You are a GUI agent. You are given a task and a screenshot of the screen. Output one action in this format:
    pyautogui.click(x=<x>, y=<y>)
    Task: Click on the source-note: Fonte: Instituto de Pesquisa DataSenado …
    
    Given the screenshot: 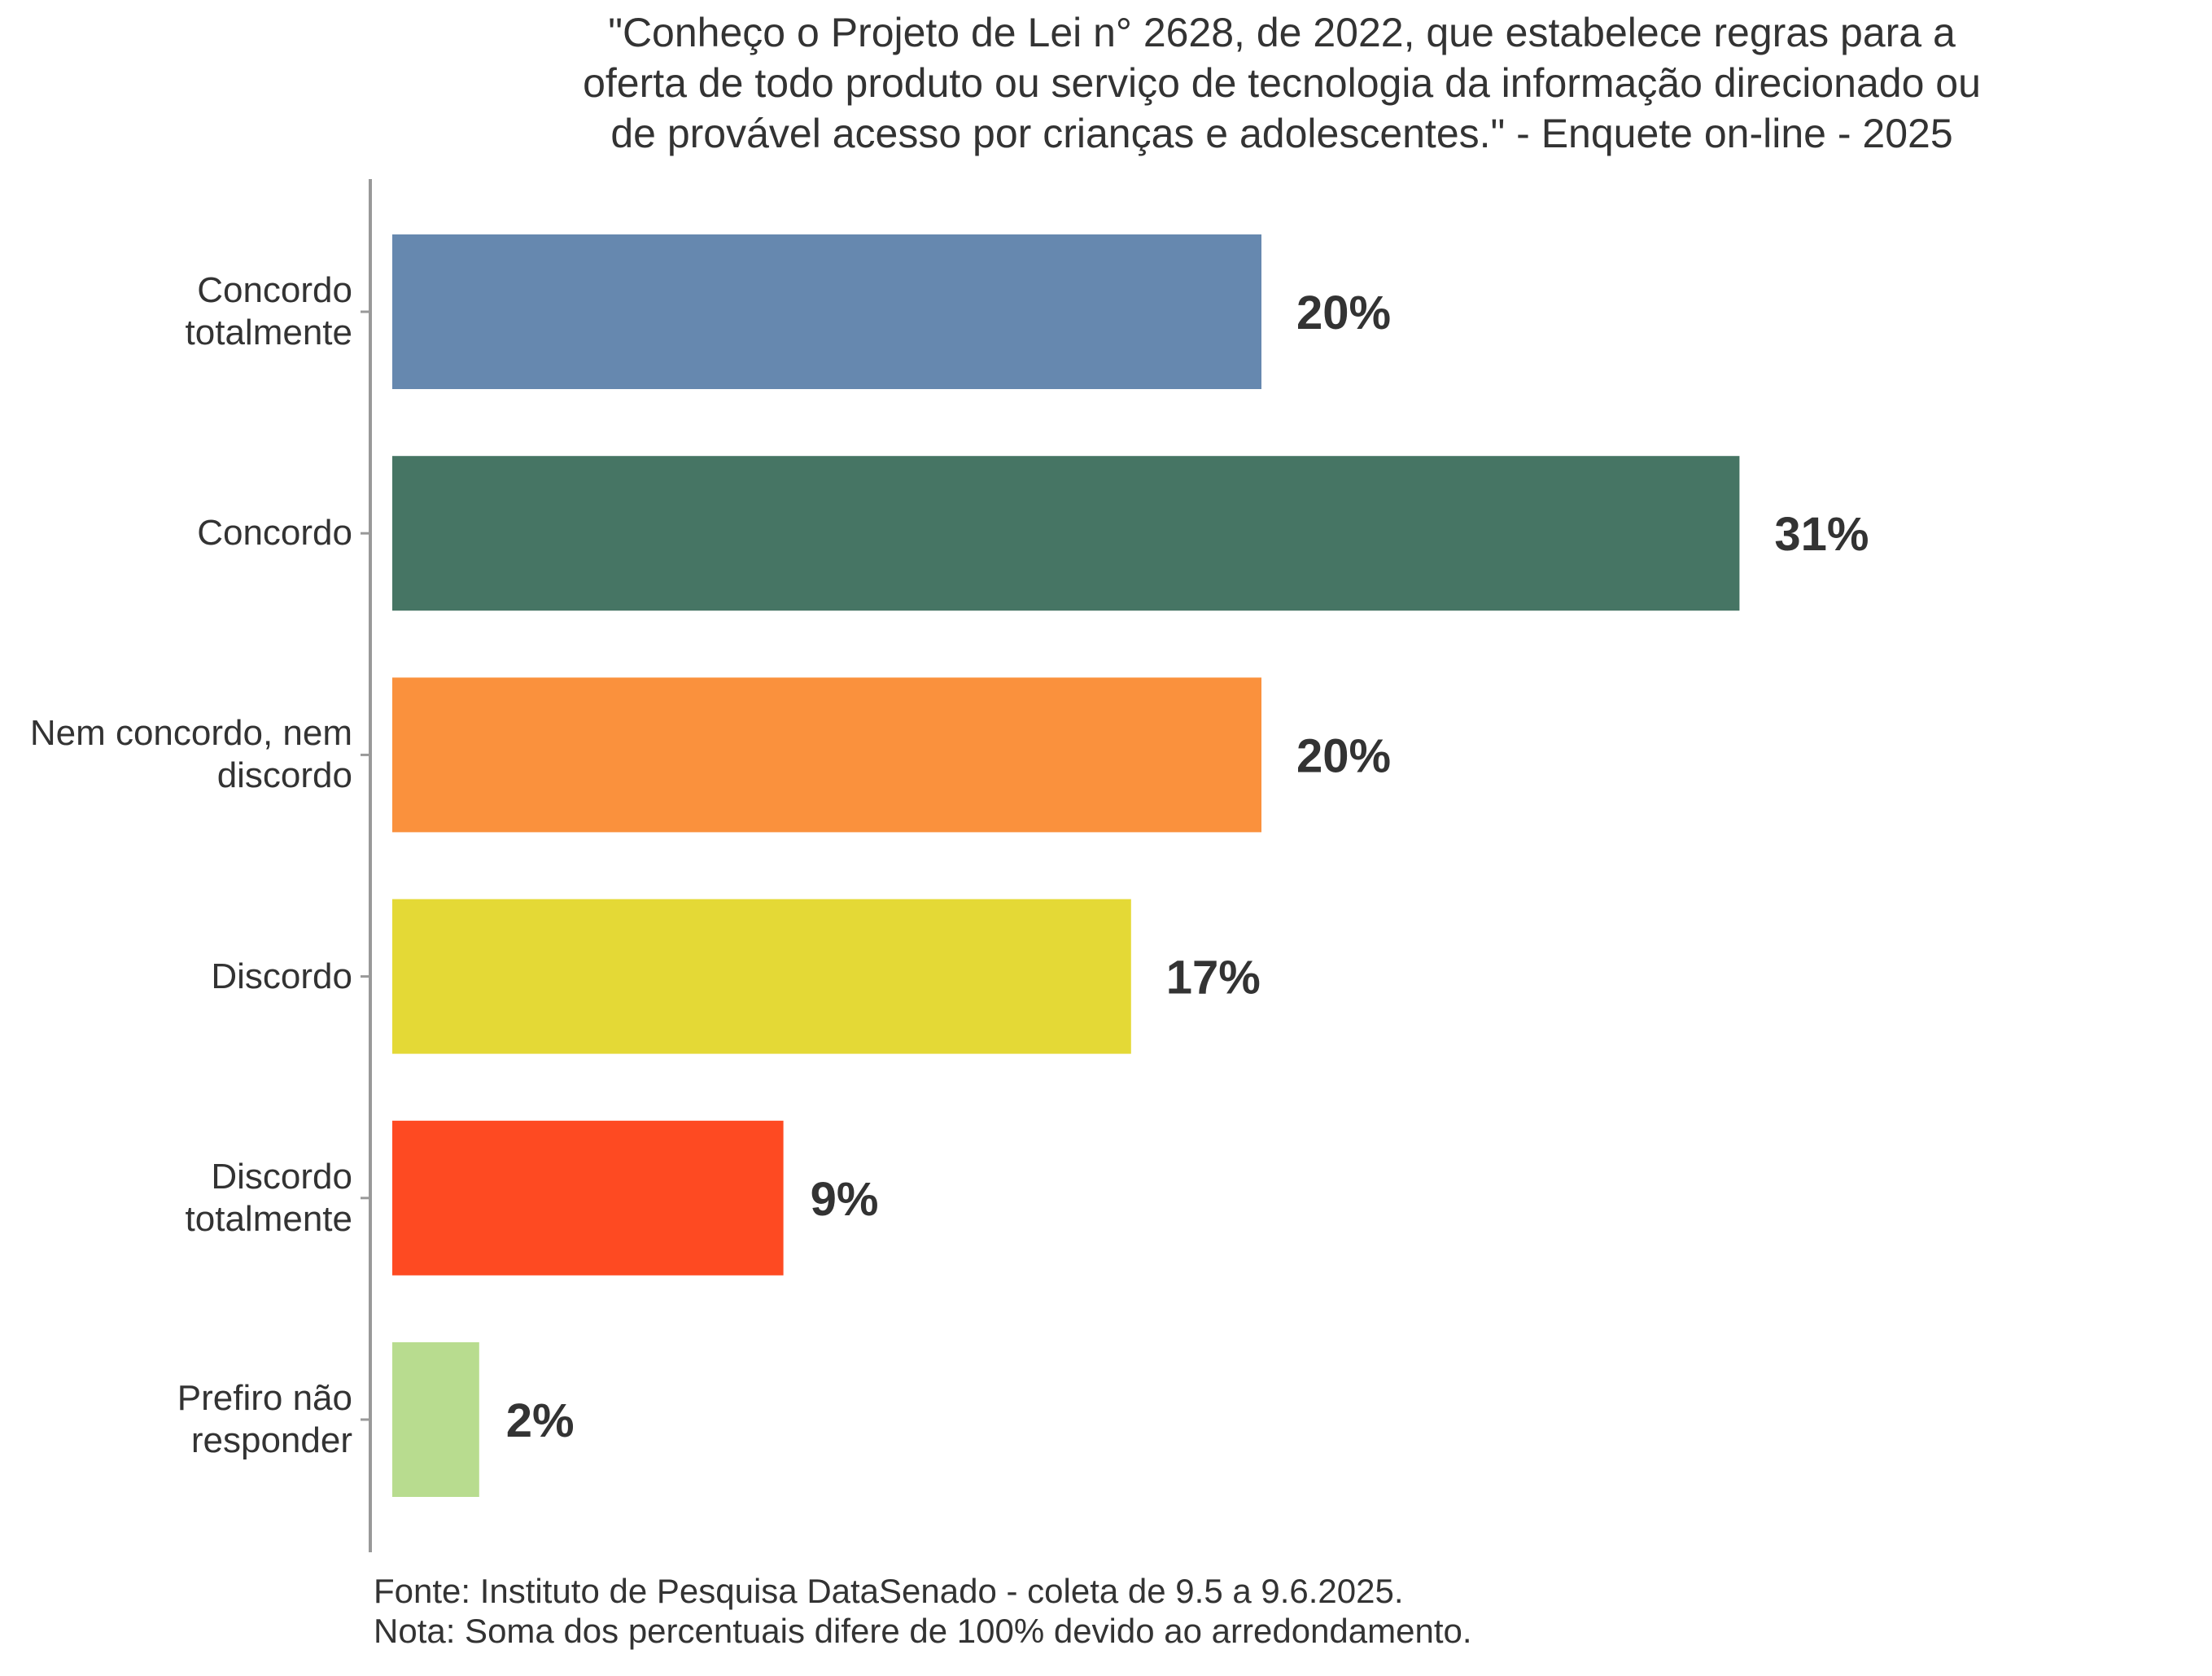 What is the action you would take?
    pyautogui.click(x=889, y=1591)
    